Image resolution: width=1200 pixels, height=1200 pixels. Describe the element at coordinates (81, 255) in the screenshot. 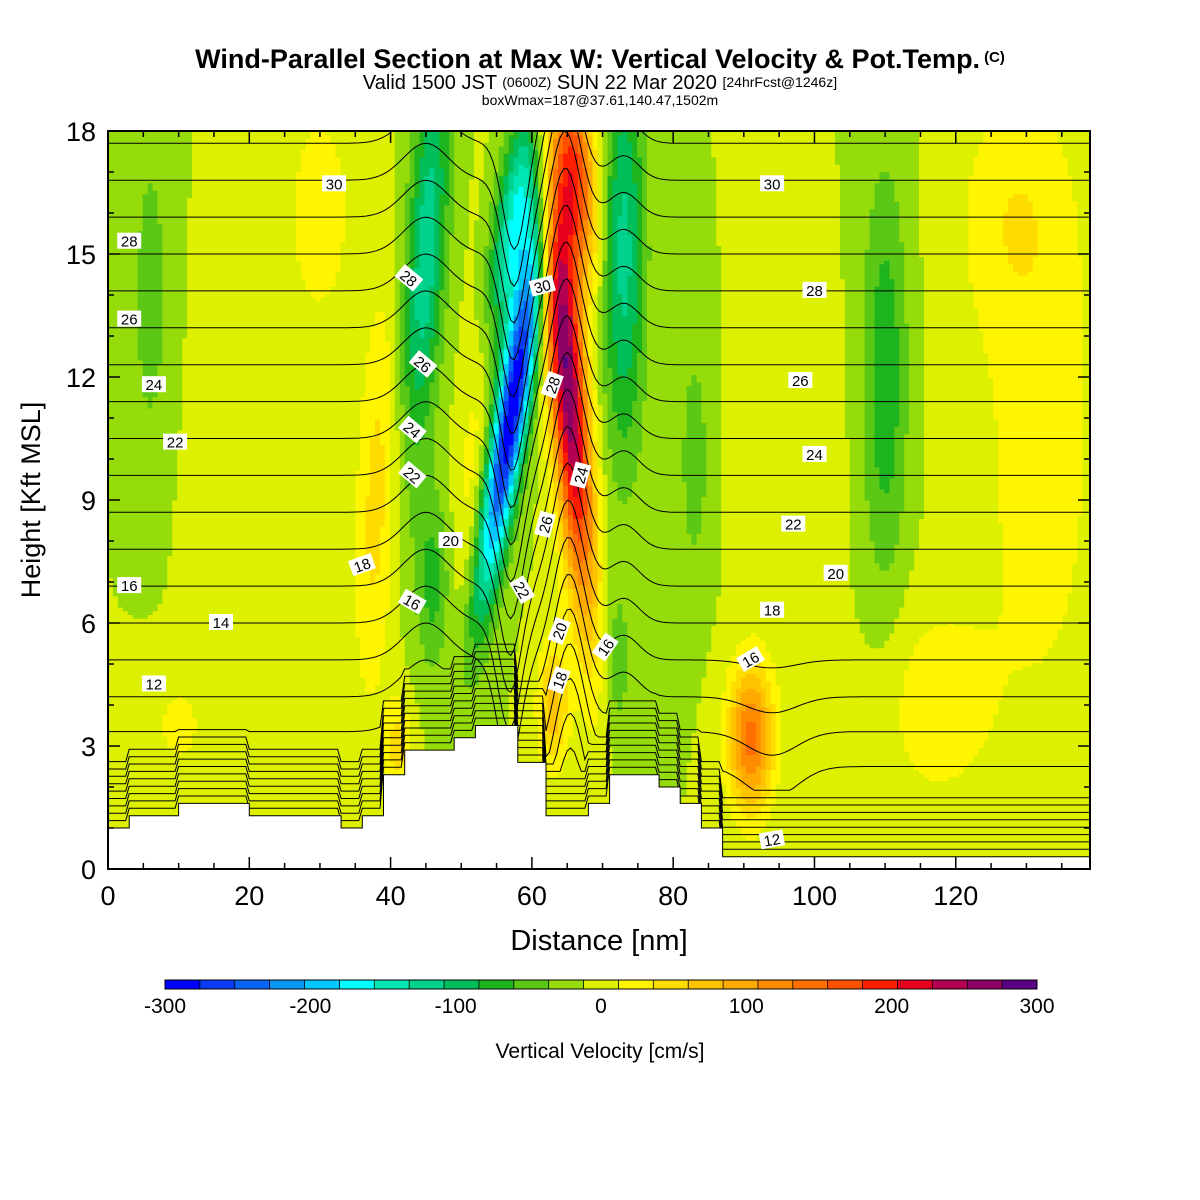

I see `y-tick-label: 15` at that location.